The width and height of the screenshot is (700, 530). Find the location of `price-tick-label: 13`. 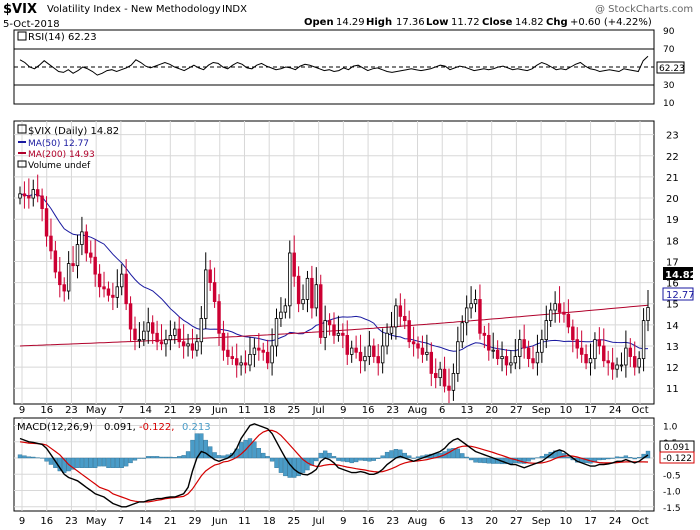

price-tick-label: 13 is located at coordinates (672, 347).